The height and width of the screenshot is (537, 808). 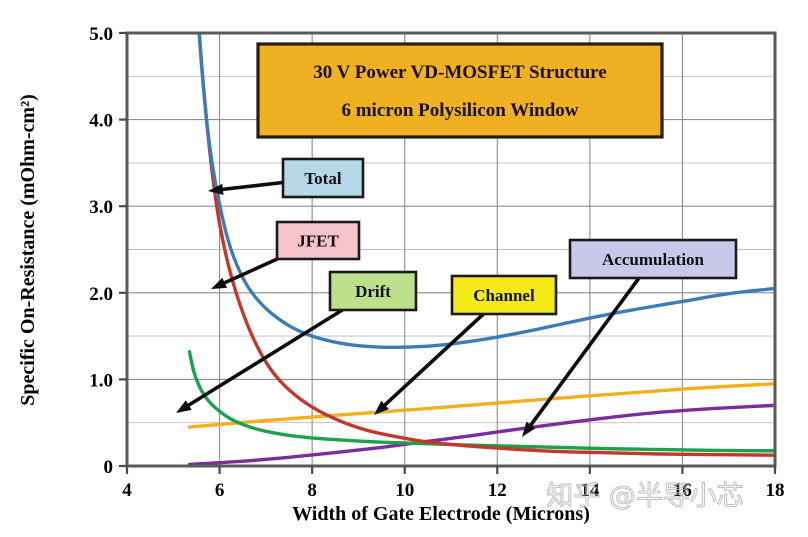 I want to click on callout-box-label: Channel, so click(x=504, y=295).